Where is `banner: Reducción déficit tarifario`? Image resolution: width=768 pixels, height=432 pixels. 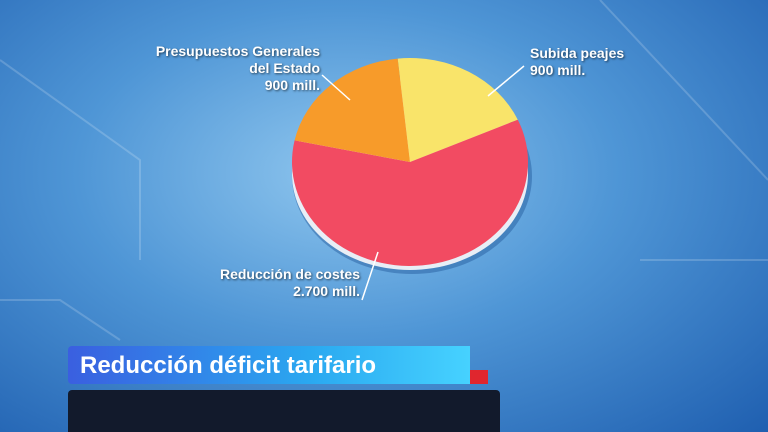 banner: Reducción déficit tarifario is located at coordinates (269, 365).